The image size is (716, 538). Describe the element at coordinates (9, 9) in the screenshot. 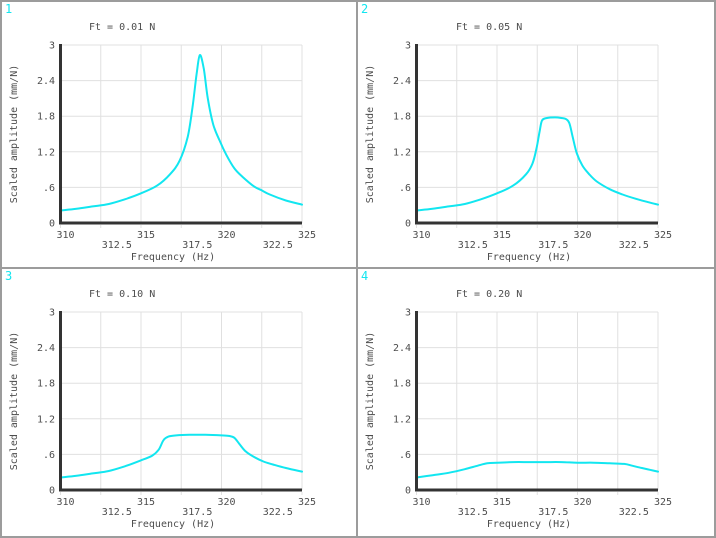

I see `panel-number: 1` at that location.